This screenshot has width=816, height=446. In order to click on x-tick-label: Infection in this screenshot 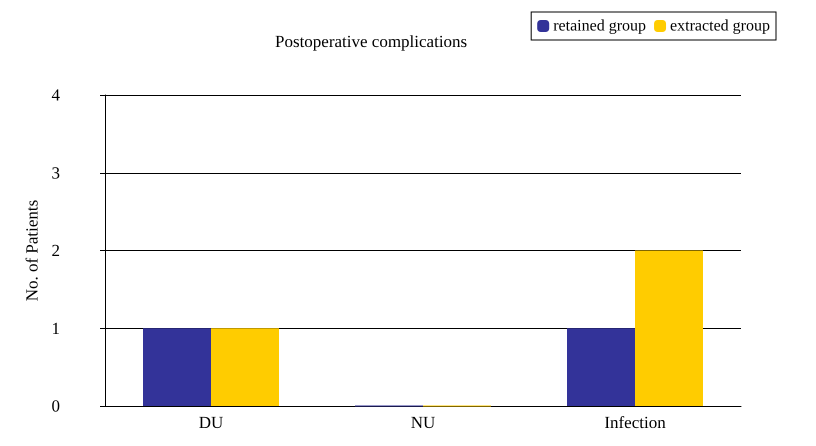, I will do `click(635, 422)`.